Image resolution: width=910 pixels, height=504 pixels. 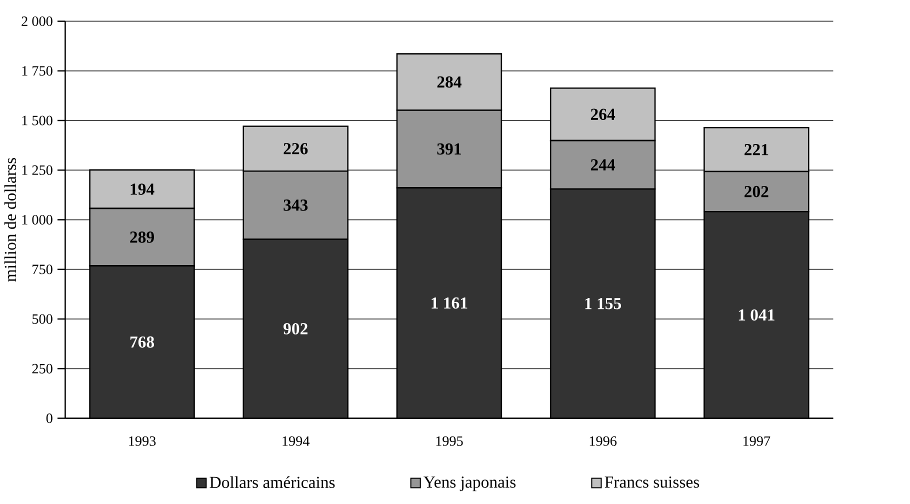 I want to click on y-tick-label: 1 500, so click(x=37, y=121).